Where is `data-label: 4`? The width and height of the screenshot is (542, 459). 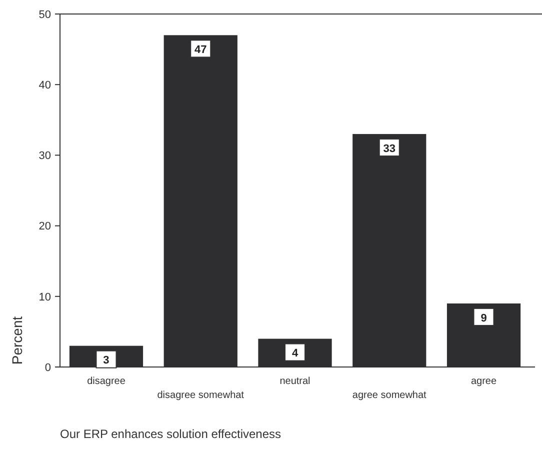
data-label: 4 is located at coordinates (295, 354).